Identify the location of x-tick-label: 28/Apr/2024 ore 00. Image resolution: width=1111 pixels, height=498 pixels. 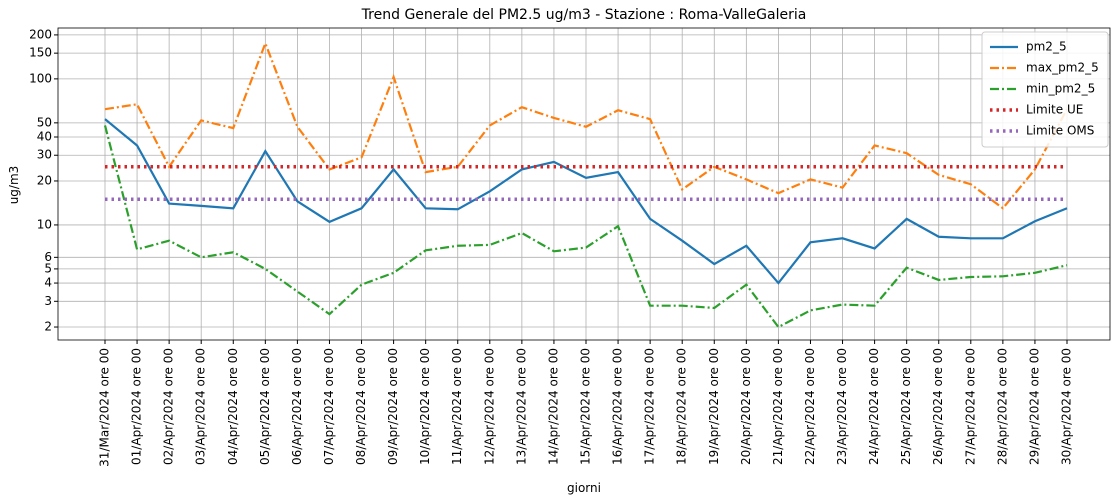
(1002, 406).